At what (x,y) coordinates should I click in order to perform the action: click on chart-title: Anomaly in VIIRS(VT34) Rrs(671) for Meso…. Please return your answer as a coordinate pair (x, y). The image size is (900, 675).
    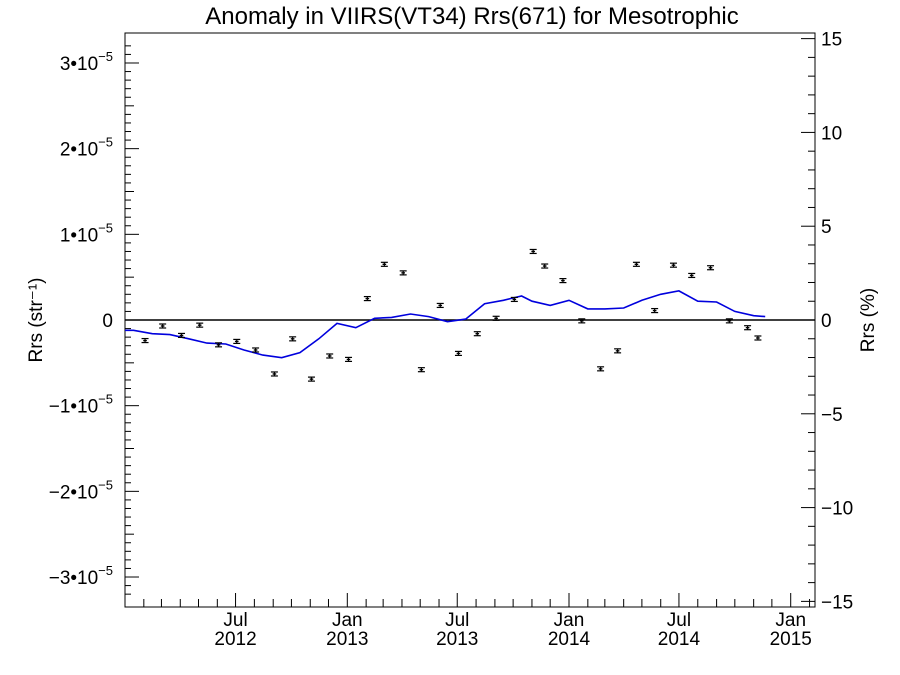
    Looking at the image, I should click on (472, 16).